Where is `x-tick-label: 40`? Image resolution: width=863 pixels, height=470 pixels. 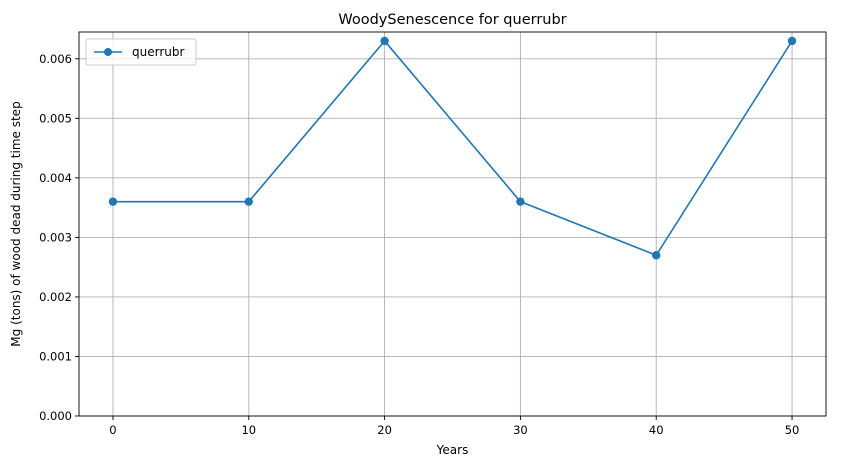 x-tick-label: 40 is located at coordinates (656, 430).